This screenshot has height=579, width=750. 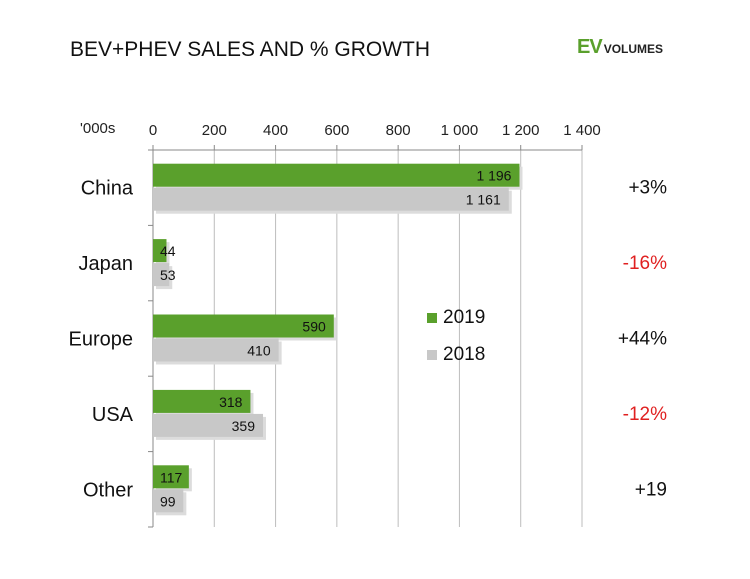 What do you see at coordinates (336, 130) in the screenshot?
I see `x-tick-label: 600` at bounding box center [336, 130].